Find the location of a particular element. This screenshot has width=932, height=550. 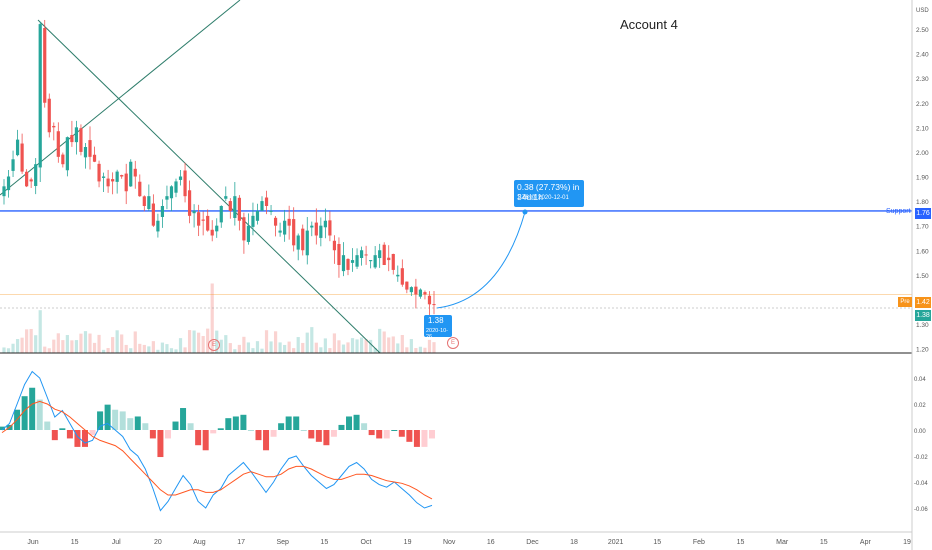

time-label: Aug is located at coordinates (199, 542).